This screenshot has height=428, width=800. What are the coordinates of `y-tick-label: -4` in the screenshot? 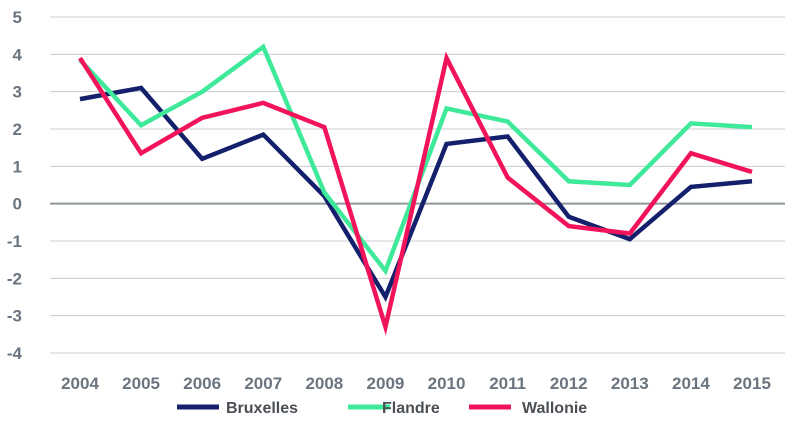 It's located at (15, 353).